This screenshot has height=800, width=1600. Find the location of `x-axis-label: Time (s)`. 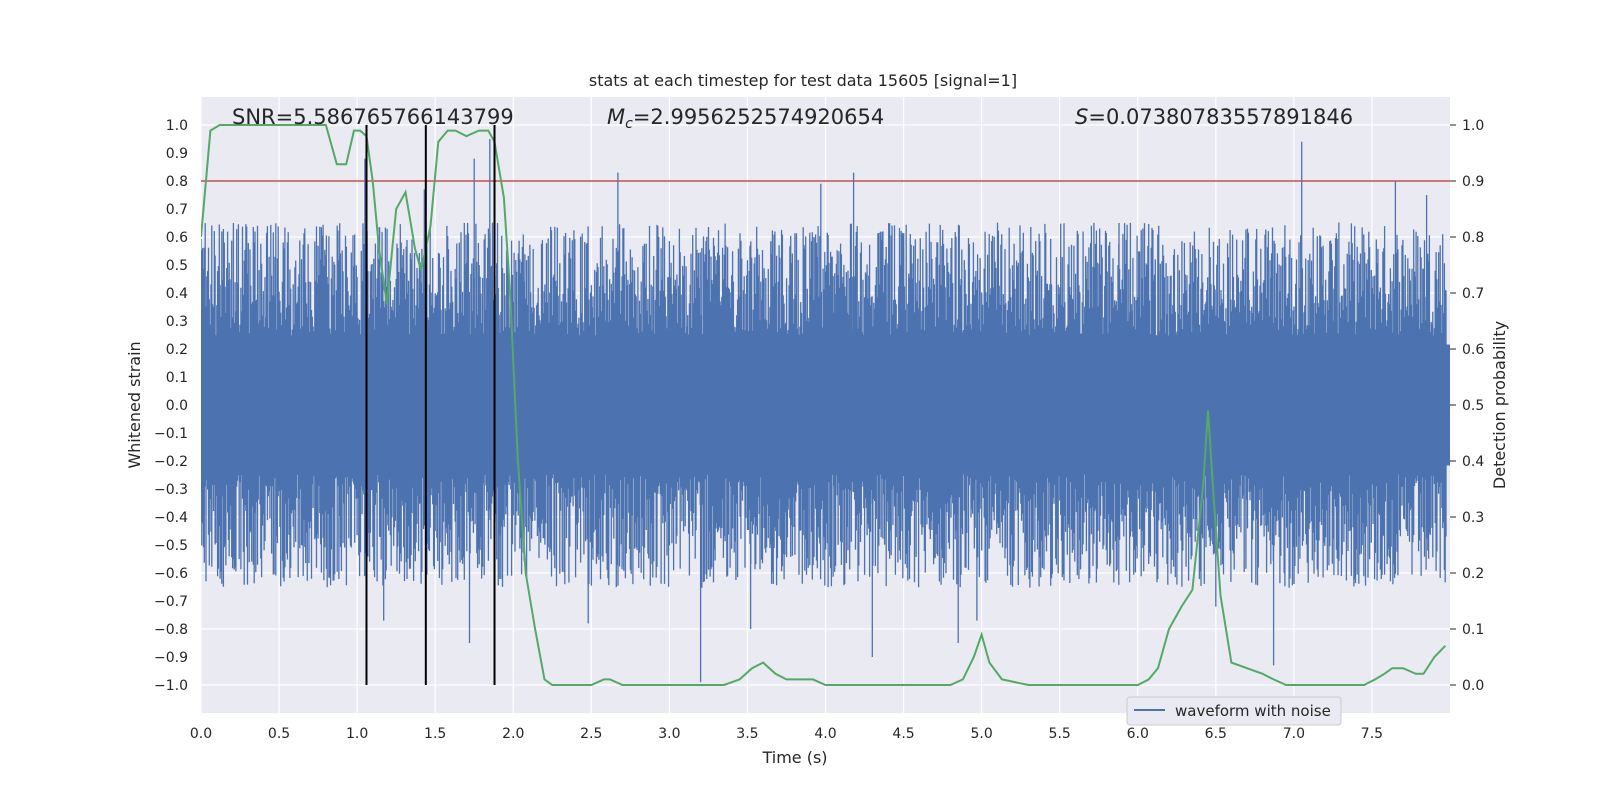

x-axis-label: Time (s) is located at coordinates (794, 757).